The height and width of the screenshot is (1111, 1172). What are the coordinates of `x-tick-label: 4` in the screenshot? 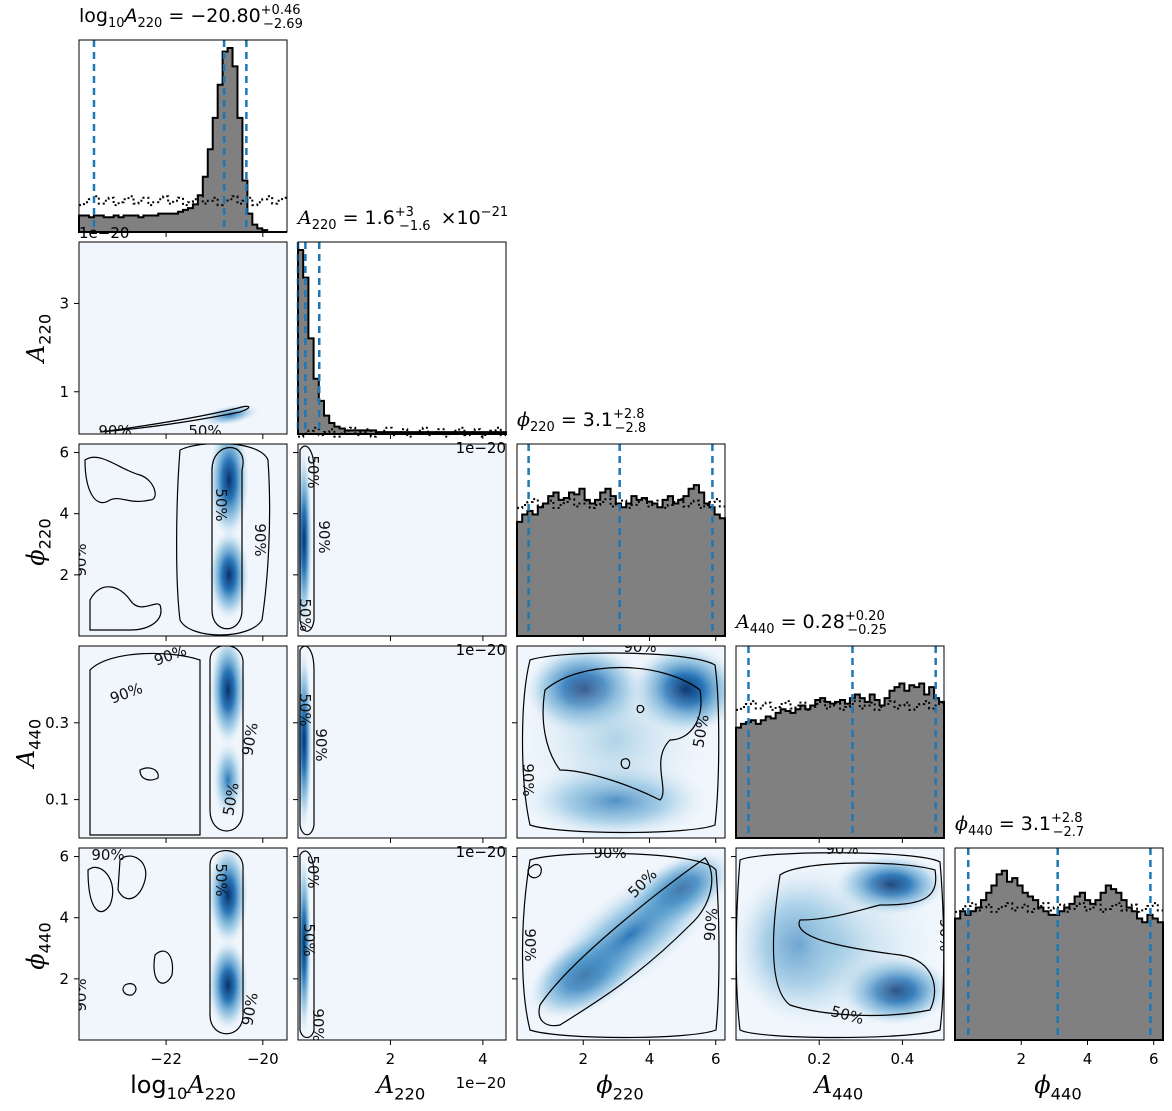 It's located at (483, 1059).